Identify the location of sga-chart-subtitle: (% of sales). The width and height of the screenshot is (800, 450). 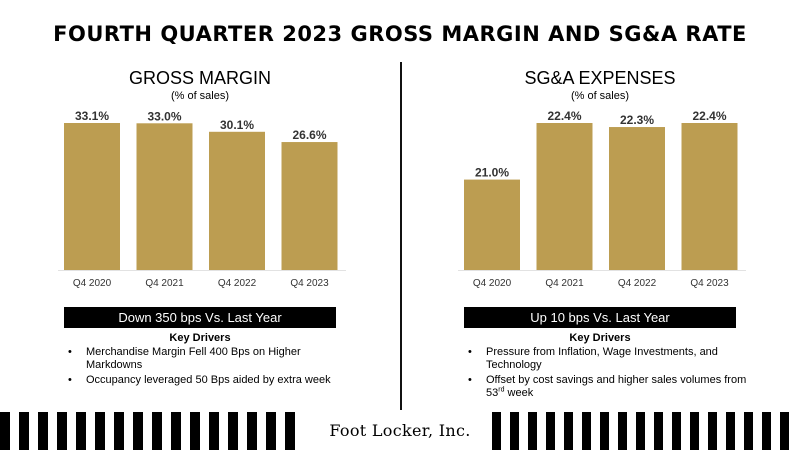
(600, 96).